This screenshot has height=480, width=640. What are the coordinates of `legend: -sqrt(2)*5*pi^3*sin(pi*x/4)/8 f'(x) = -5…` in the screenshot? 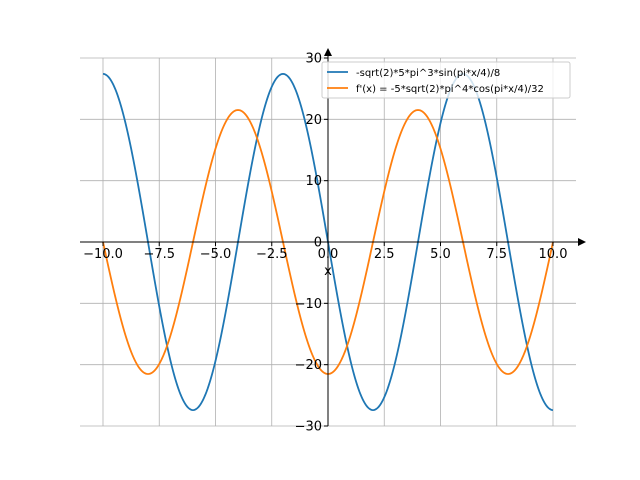 It's located at (446, 80).